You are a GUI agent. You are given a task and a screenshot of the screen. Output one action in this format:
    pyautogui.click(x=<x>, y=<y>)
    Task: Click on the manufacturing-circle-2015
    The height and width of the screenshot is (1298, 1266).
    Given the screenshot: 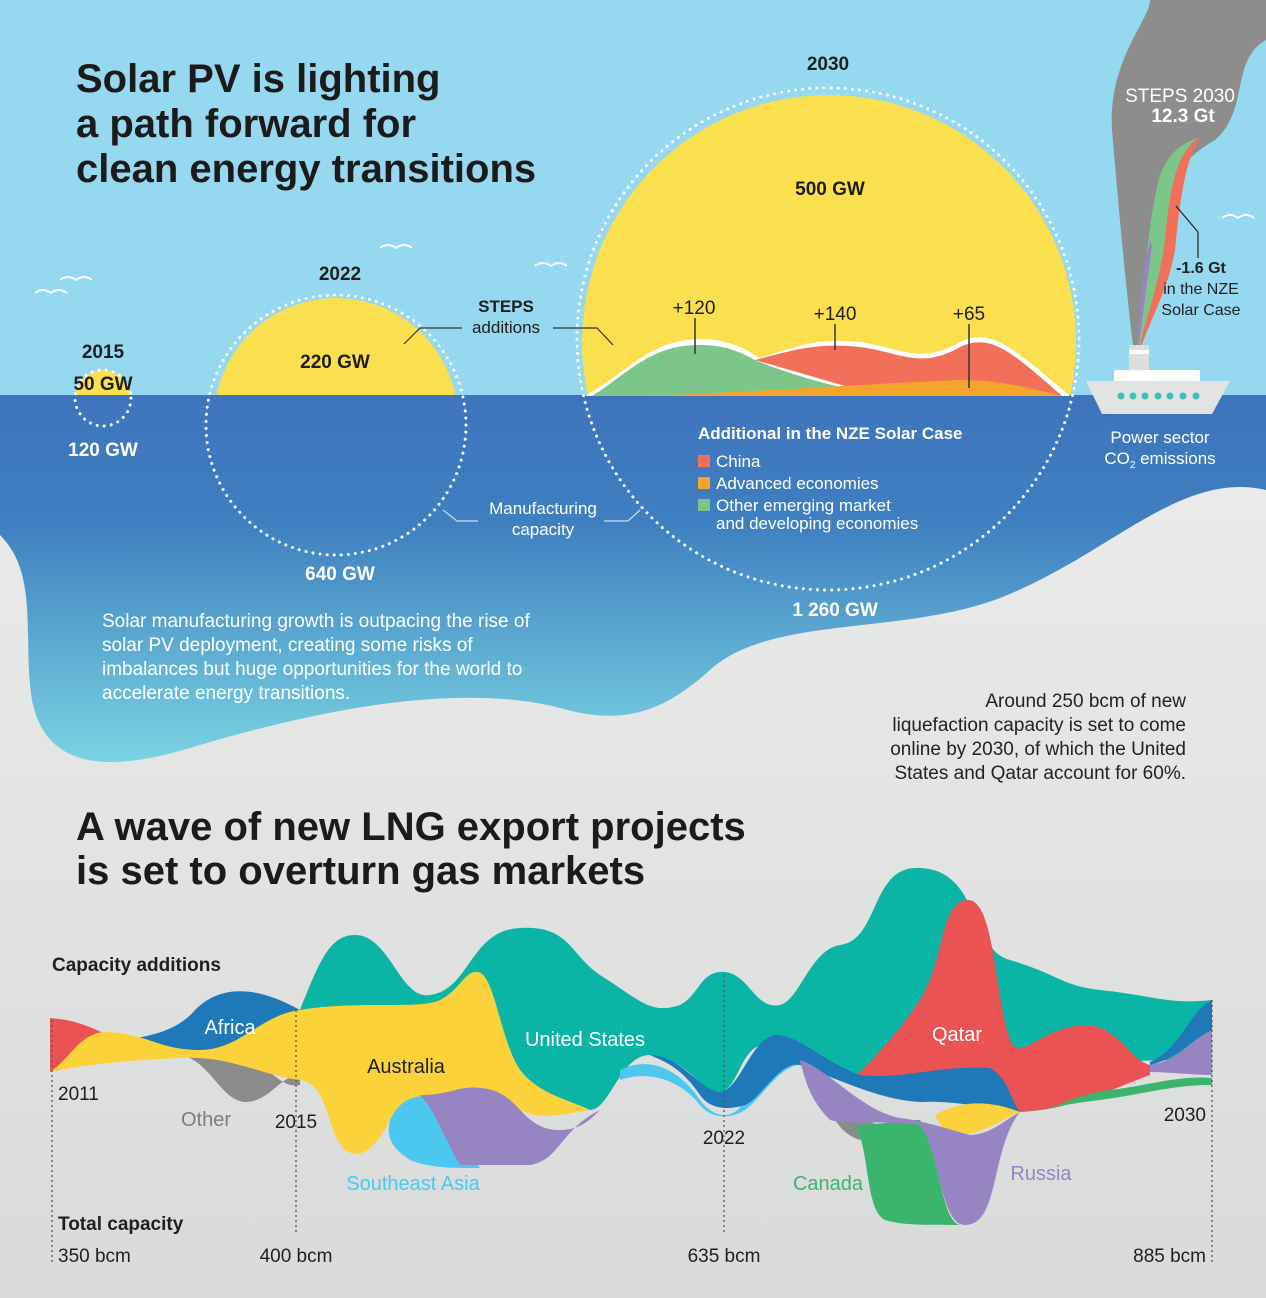 What is the action you would take?
    pyautogui.click(x=103, y=398)
    